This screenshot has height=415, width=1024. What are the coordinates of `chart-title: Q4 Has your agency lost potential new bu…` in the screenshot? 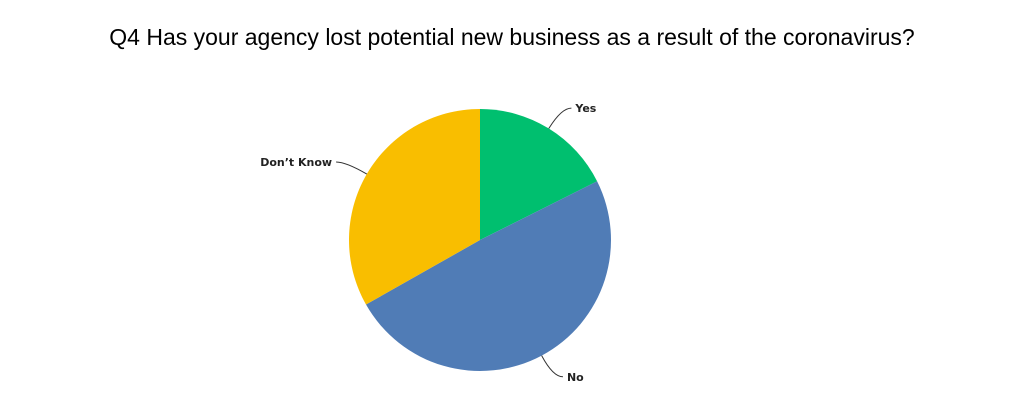 It's located at (512, 37).